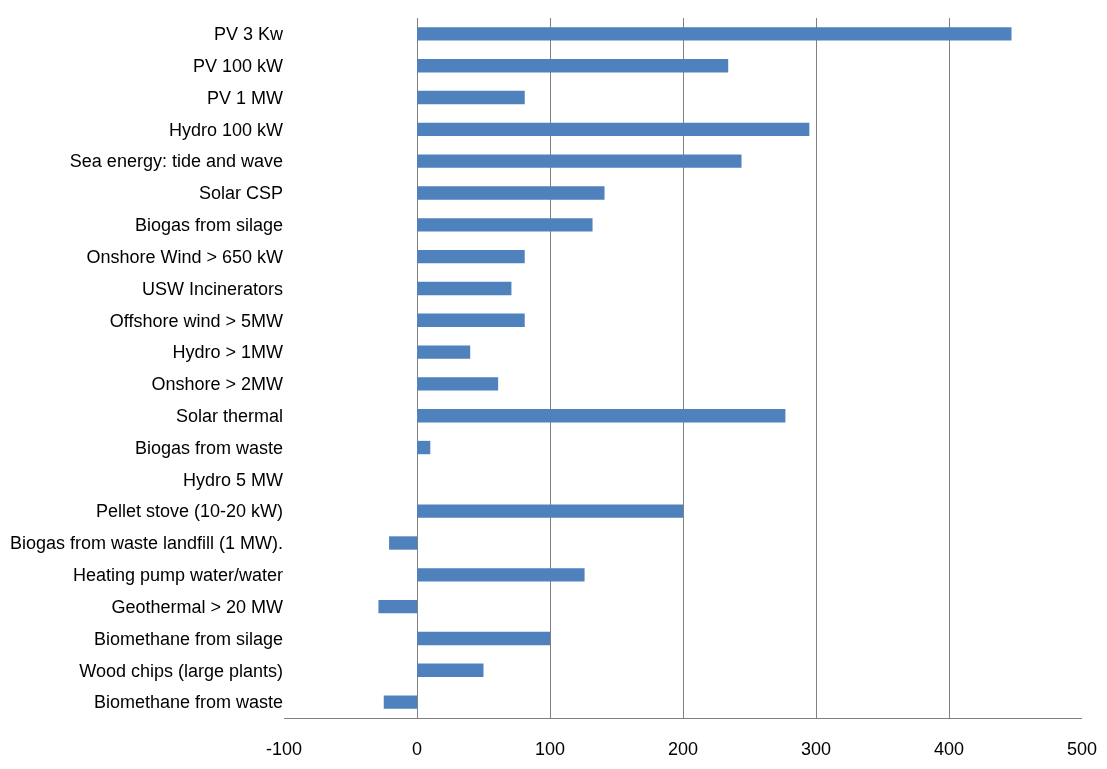 This screenshot has width=1107, height=769. What do you see at coordinates (177, 575) in the screenshot?
I see `y-tick-label: Heating pump water/water` at bounding box center [177, 575].